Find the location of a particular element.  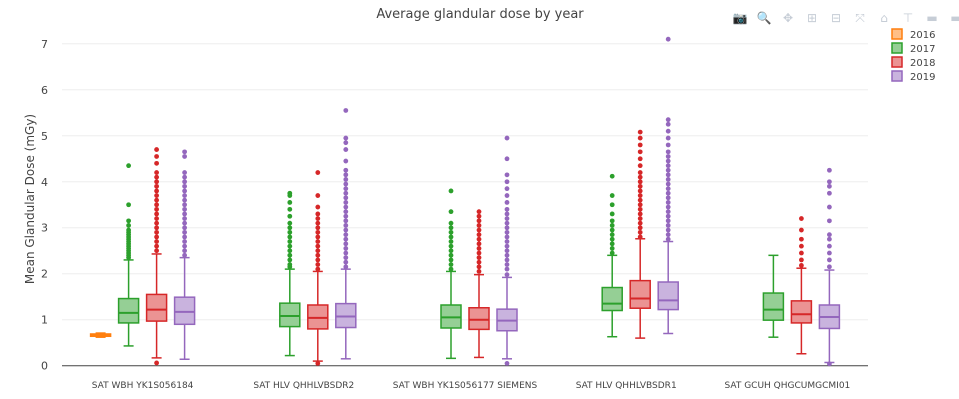

legend-swatch is located at coordinates (897, 76).